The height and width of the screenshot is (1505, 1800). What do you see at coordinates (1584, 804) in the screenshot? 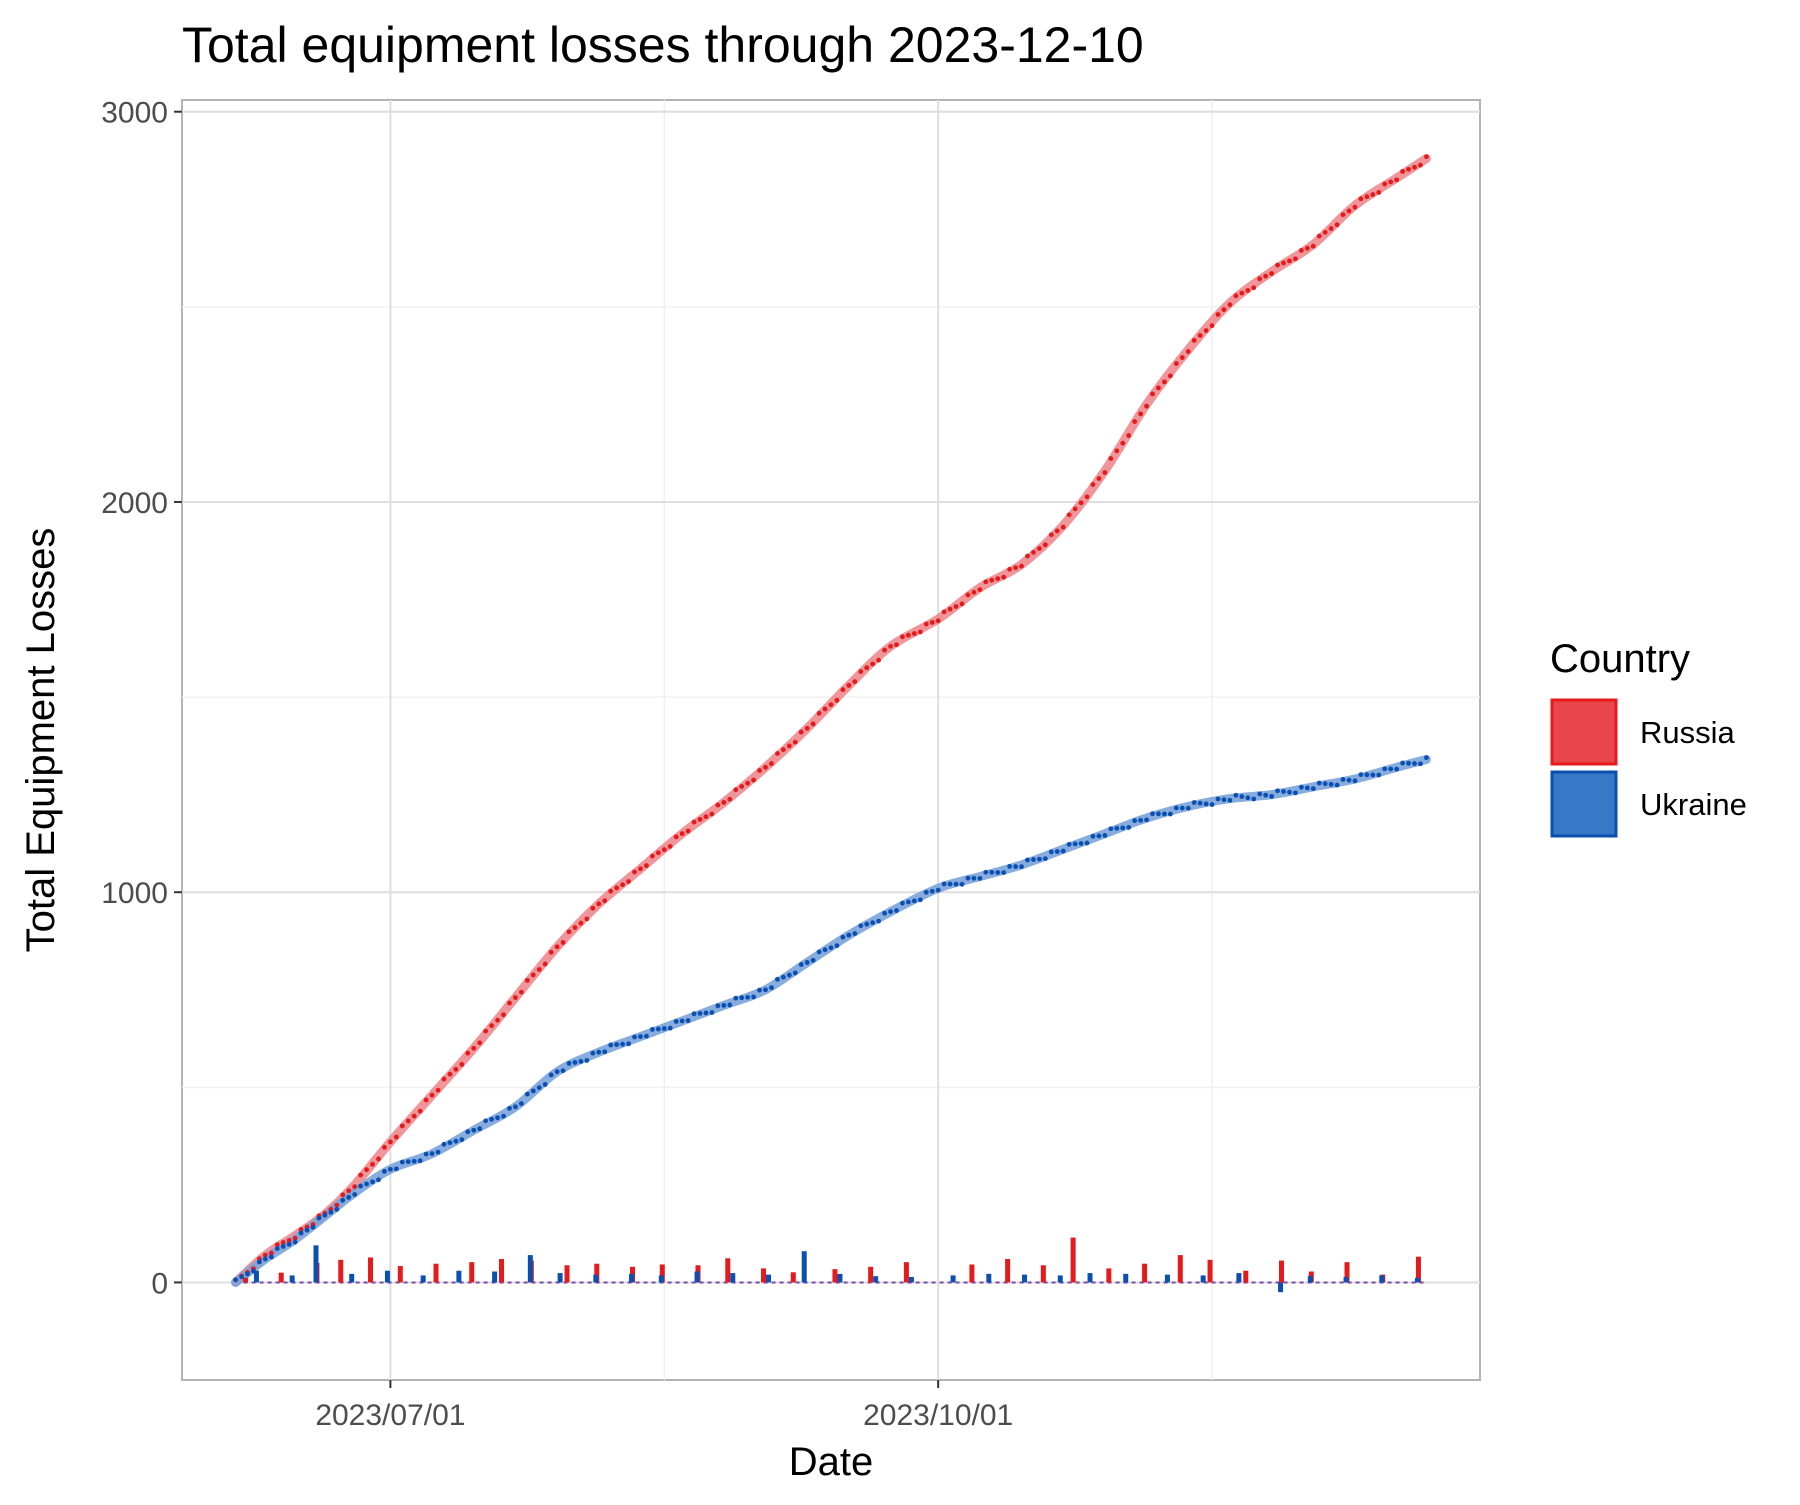
I see `ukraine-legend-key` at bounding box center [1584, 804].